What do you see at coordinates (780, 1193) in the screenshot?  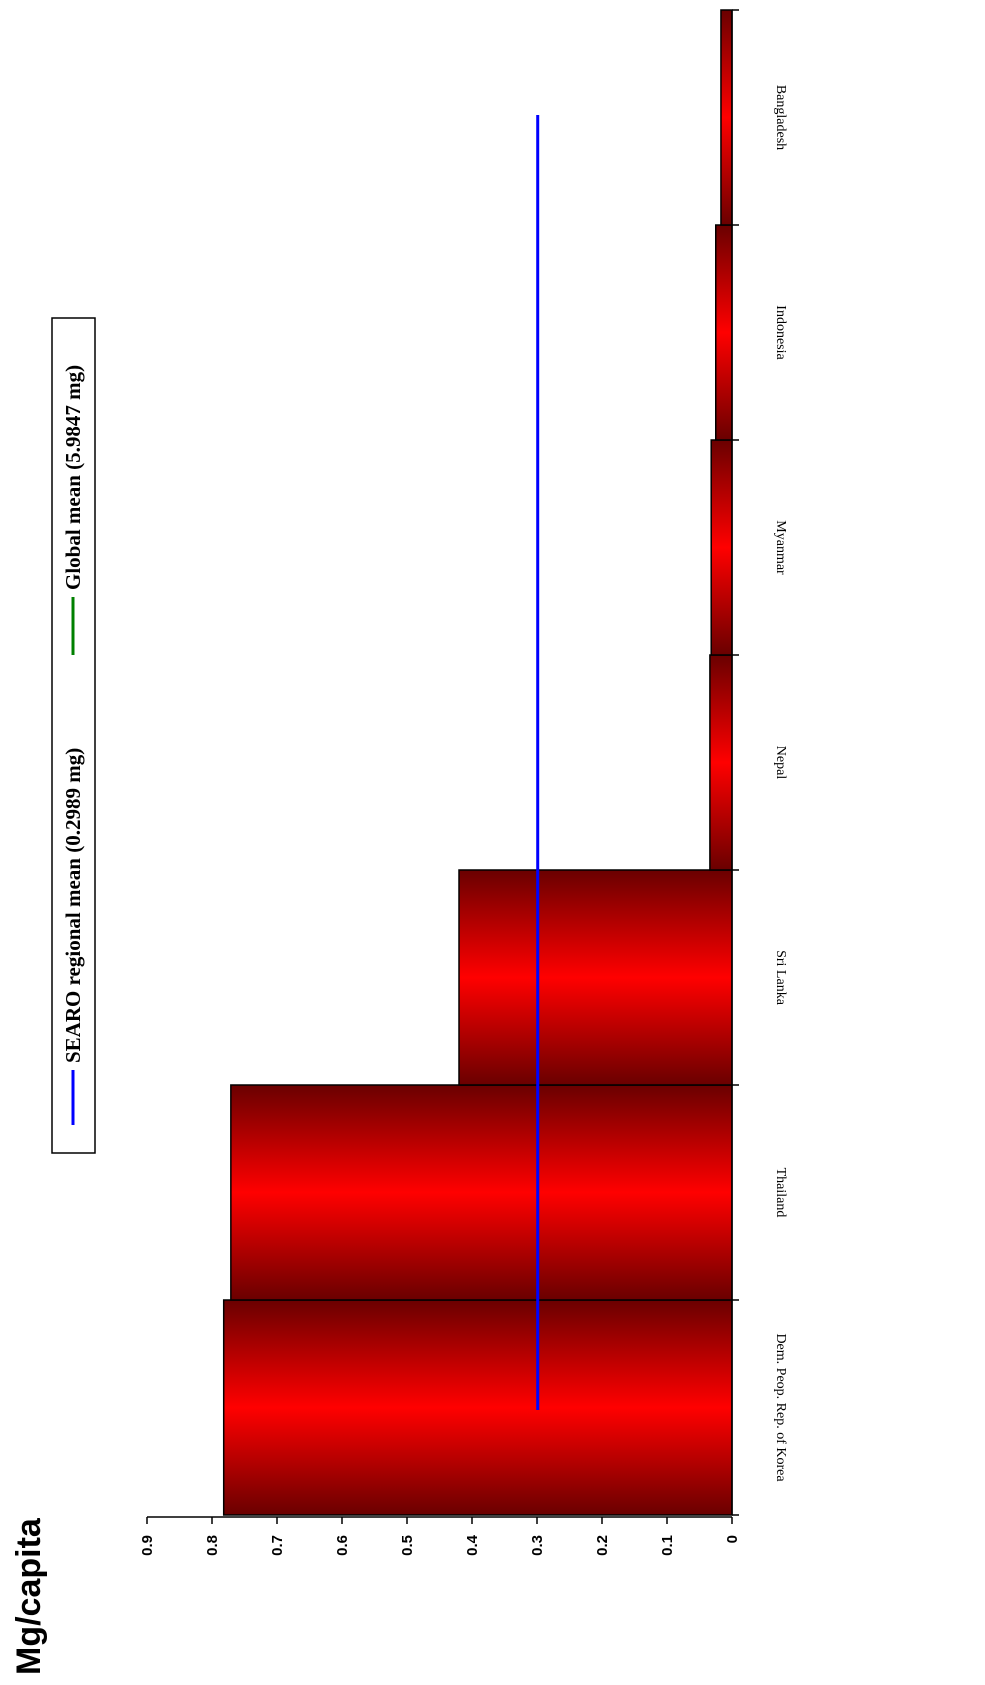 I see `category-label-1: Thailand` at bounding box center [780, 1193].